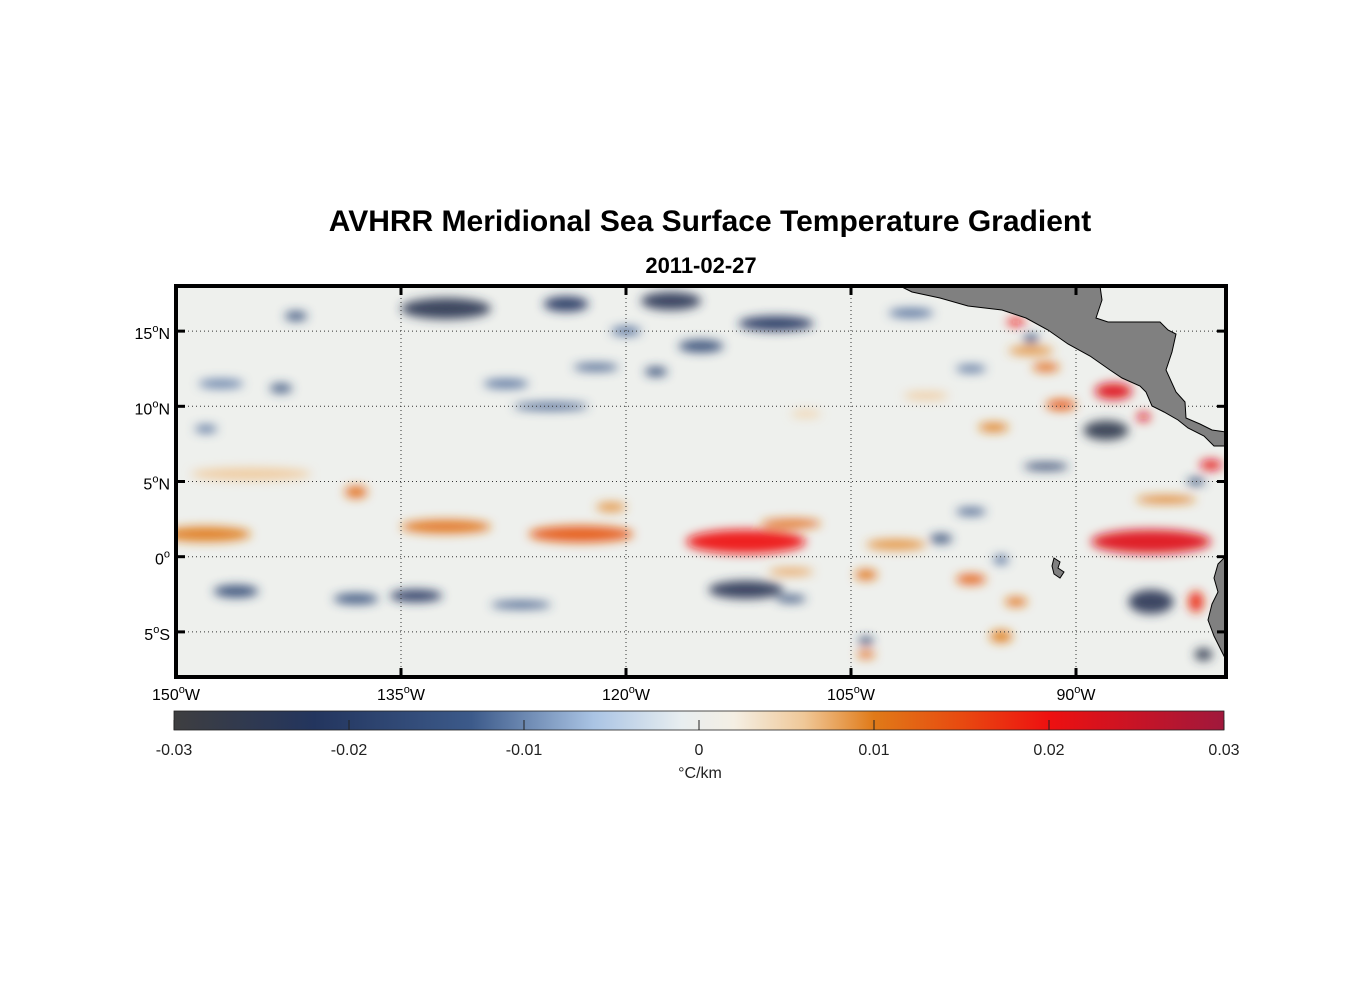 This screenshot has width=1356, height=1000. Describe the element at coordinates (699, 750) in the screenshot. I see `colorbar-tick-label: 0` at that location.